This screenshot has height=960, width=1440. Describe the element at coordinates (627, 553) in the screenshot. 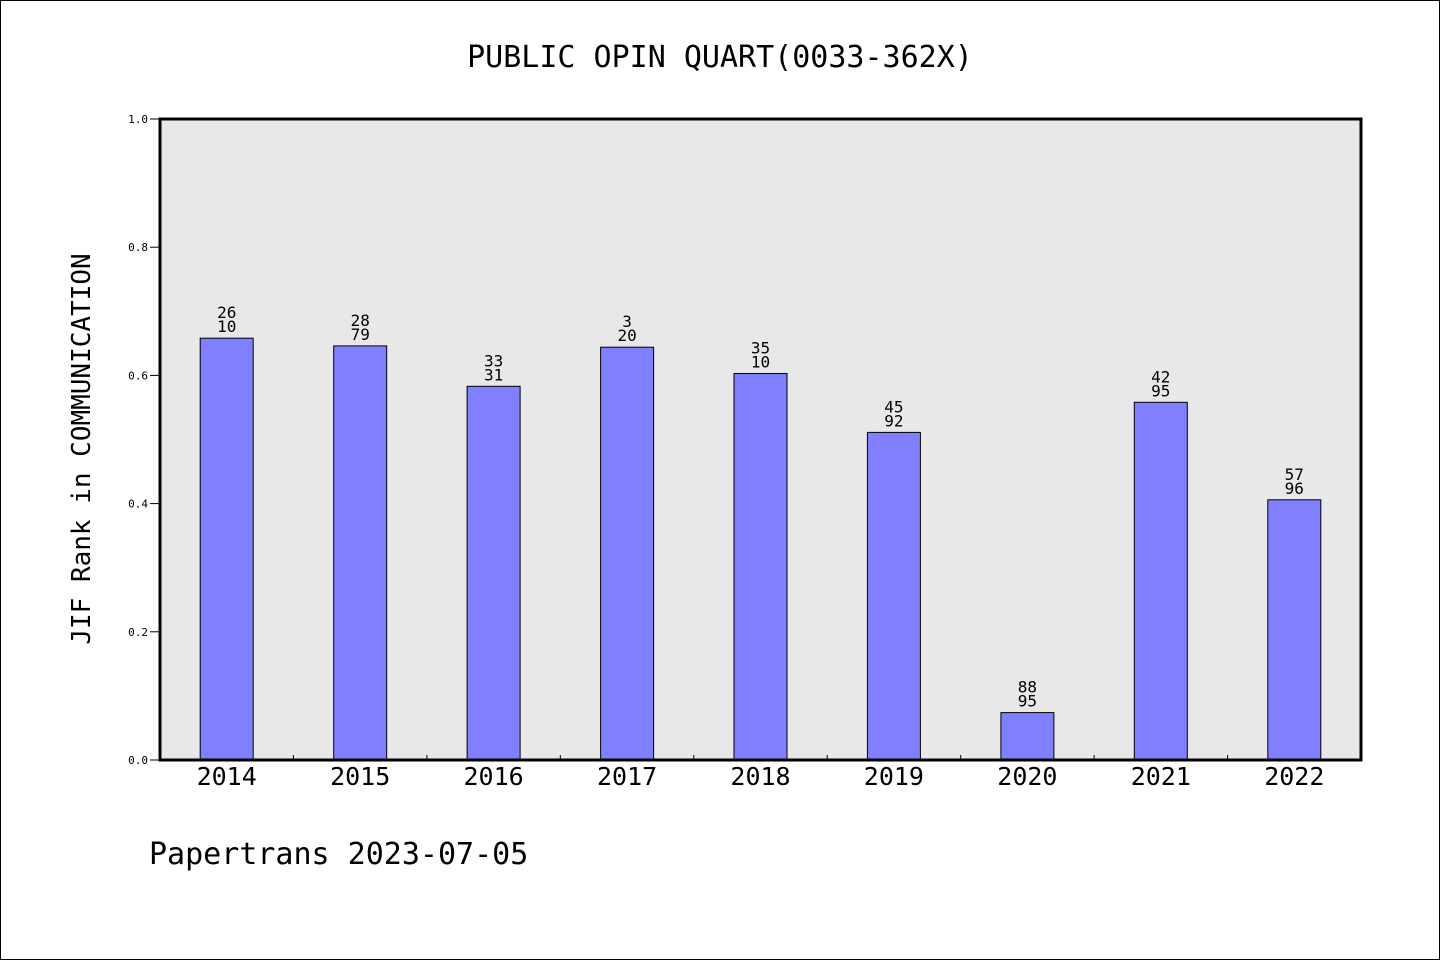

I see `bar-2017` at that location.